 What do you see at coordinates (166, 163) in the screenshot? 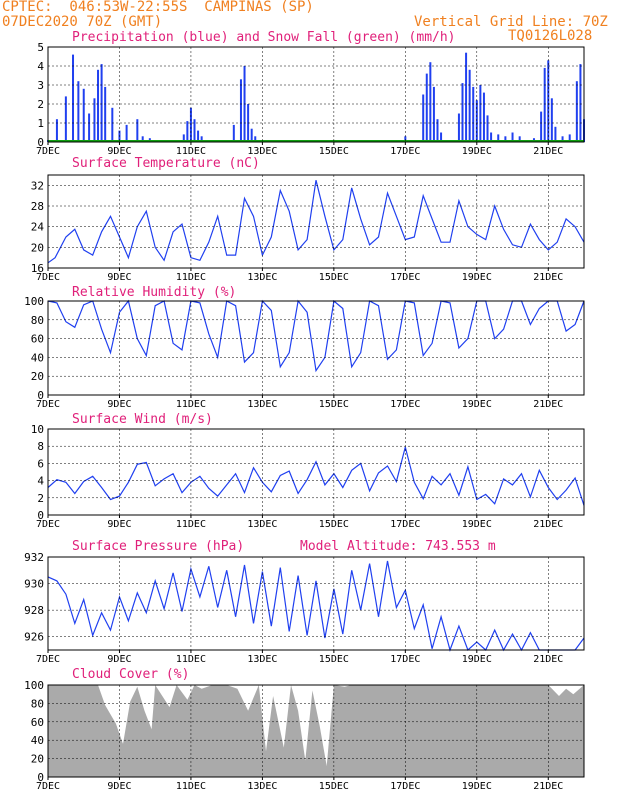
I see `temp-title: Surface Temperature (nC)` at bounding box center [166, 163].